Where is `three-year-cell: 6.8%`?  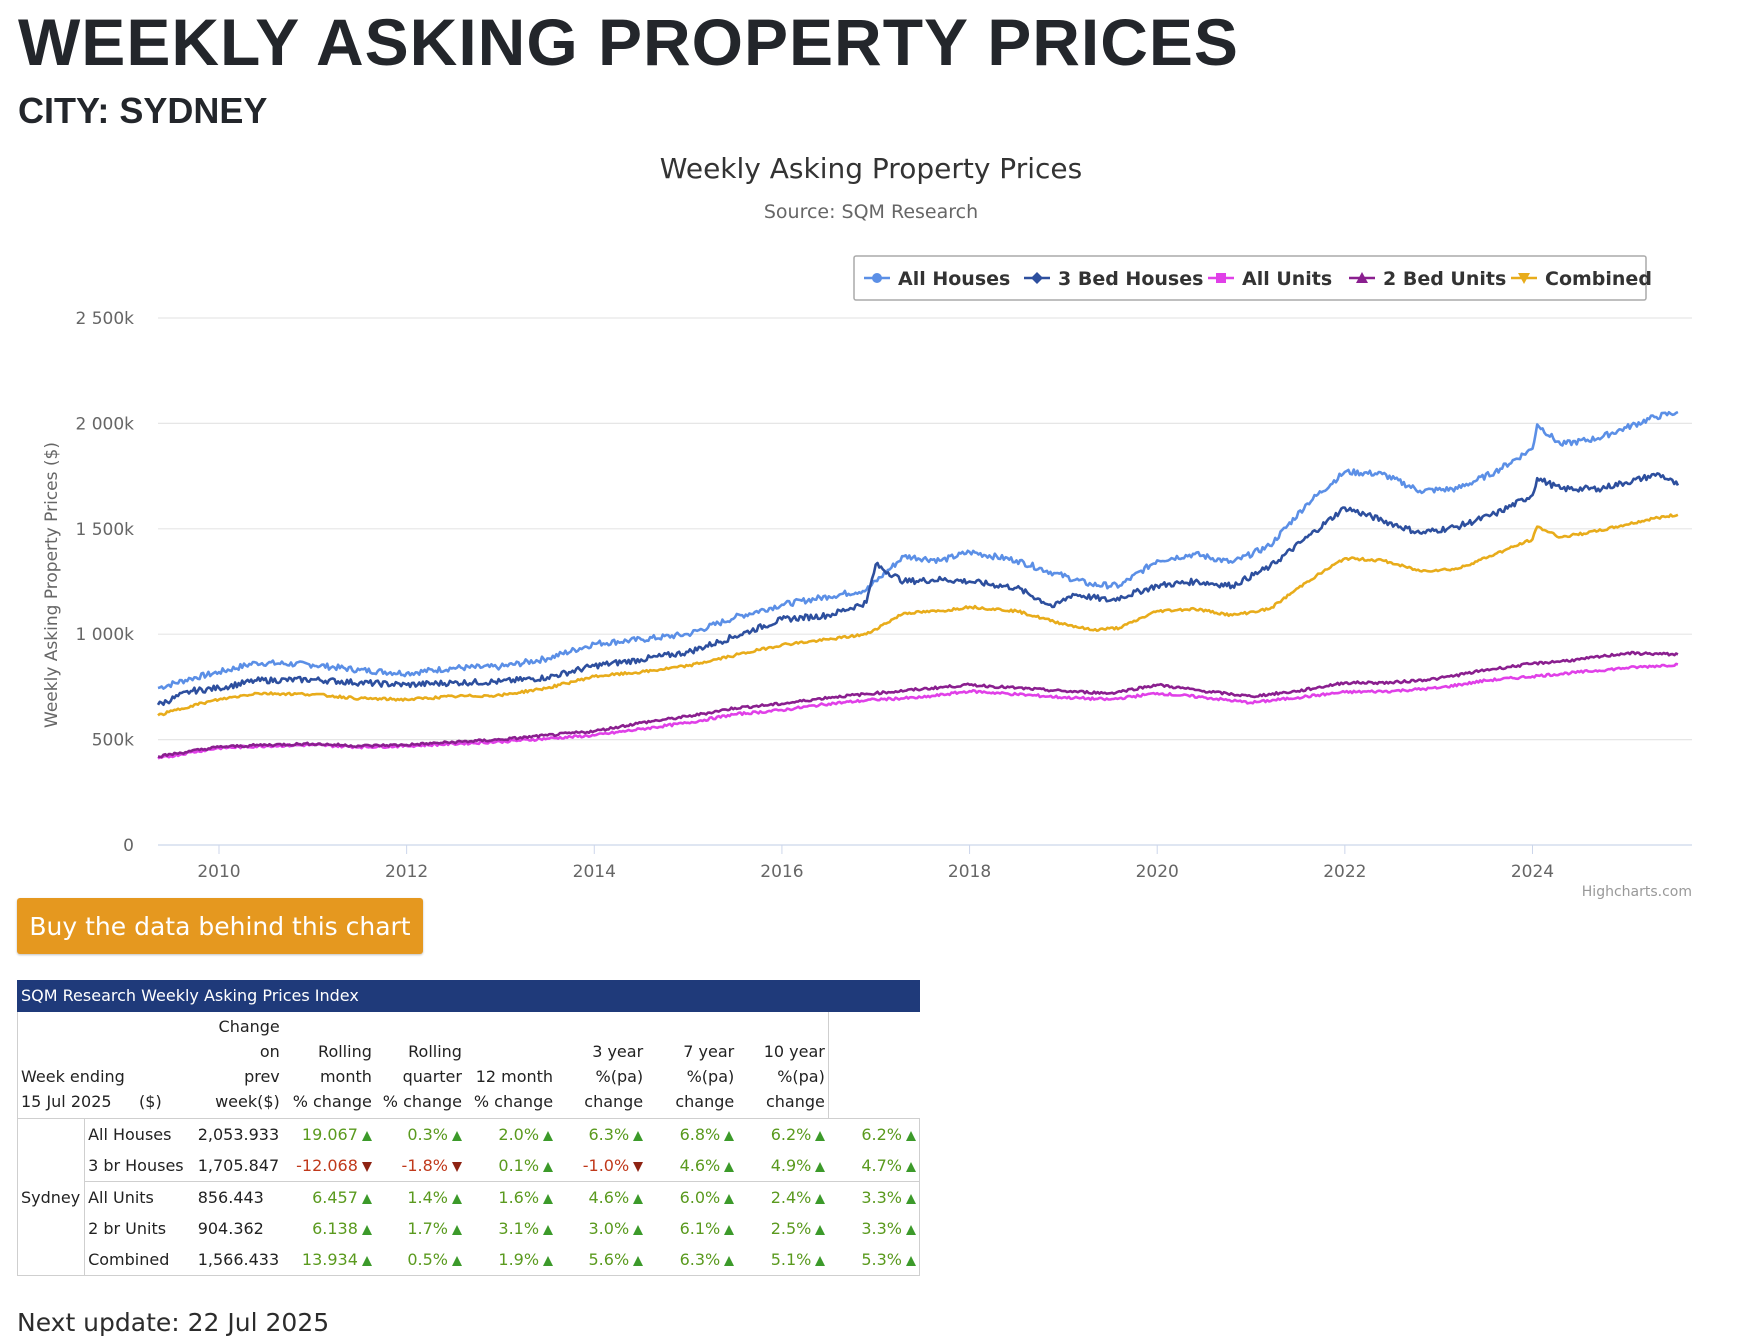 three-year-cell: 6.8% is located at coordinates (691, 1135).